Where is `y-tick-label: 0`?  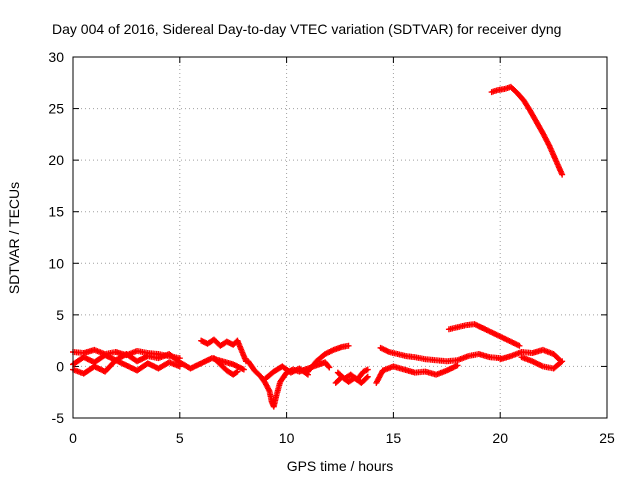
y-tick-label: 0 is located at coordinates (60, 366).